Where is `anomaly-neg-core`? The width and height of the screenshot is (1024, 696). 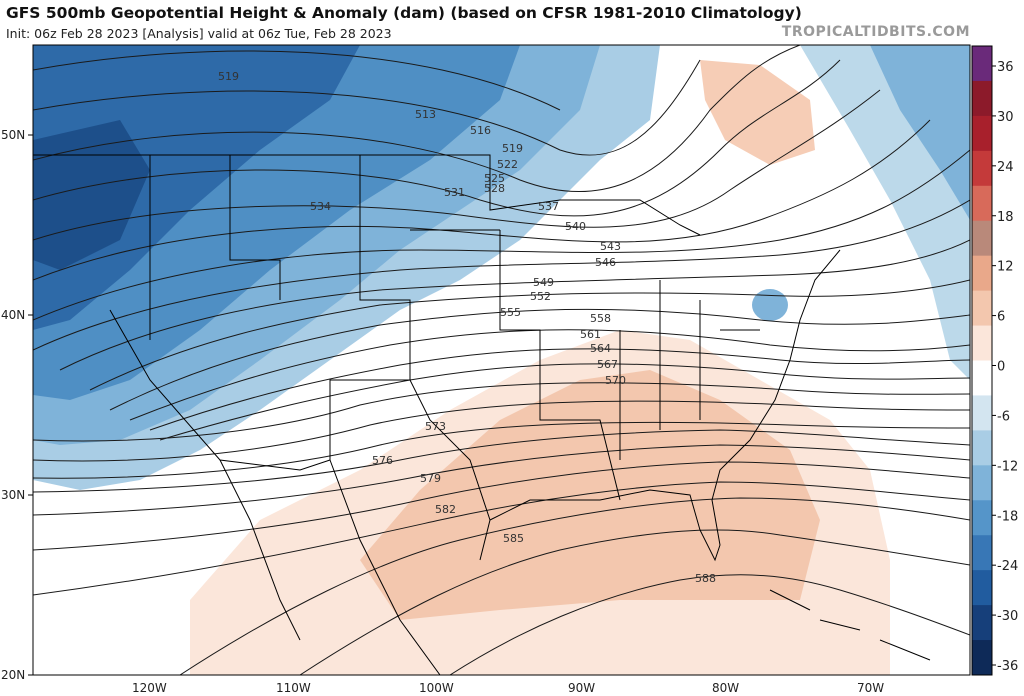
anomaly-neg-core is located at coordinates (91, 195).